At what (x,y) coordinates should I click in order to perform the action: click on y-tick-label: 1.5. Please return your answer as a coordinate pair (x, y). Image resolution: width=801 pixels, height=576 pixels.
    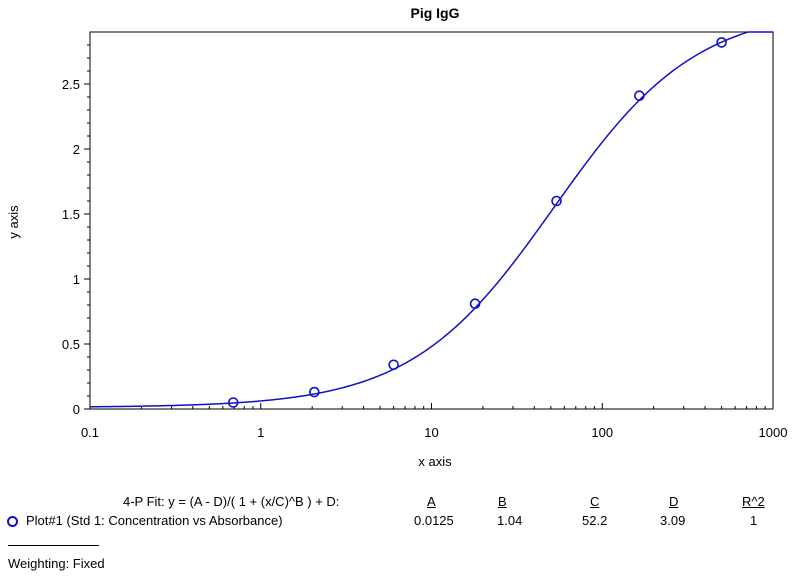
    Looking at the image, I should click on (71, 214).